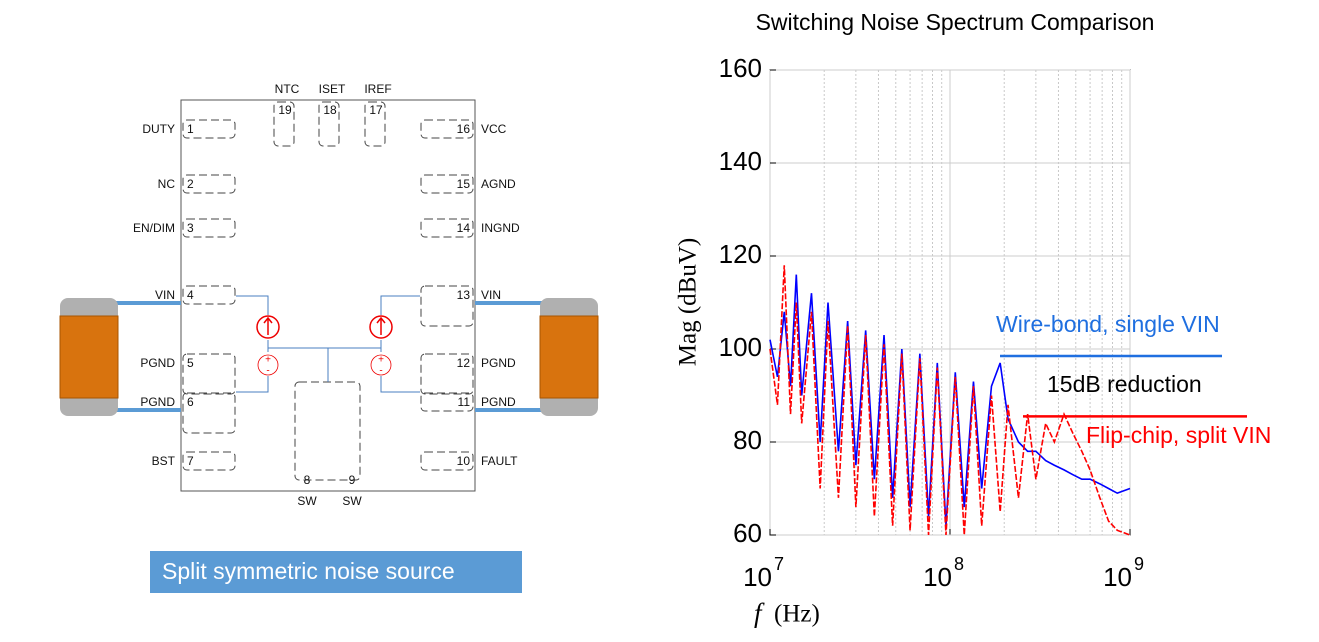 The height and width of the screenshot is (642, 1319). Describe the element at coordinates (1139, 564) in the screenshot. I see `x-tick-exponent: 9` at that location.